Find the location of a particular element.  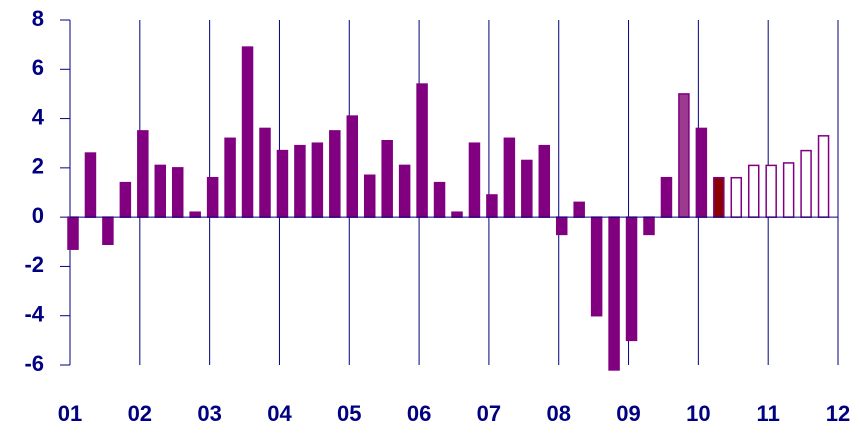

x-tick-label: 06 is located at coordinates (419, 413).